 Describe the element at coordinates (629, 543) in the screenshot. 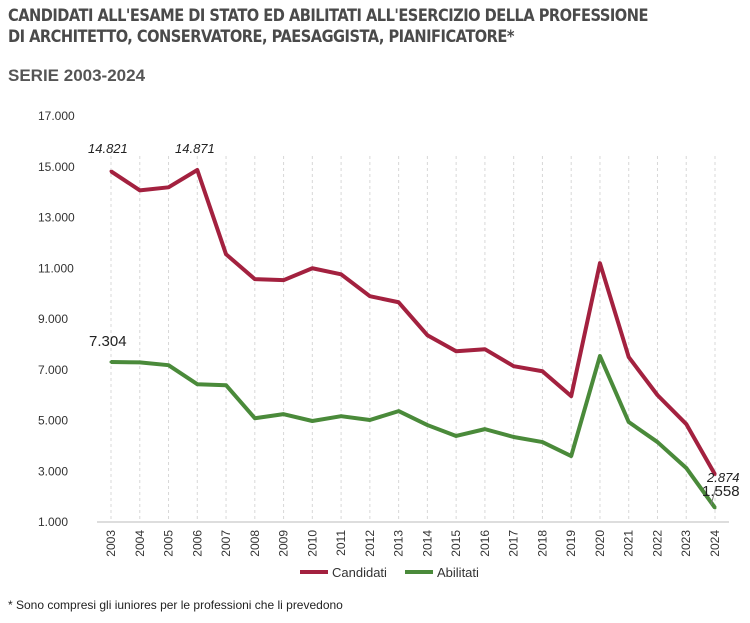

I see `x-tick-label: 2021` at that location.